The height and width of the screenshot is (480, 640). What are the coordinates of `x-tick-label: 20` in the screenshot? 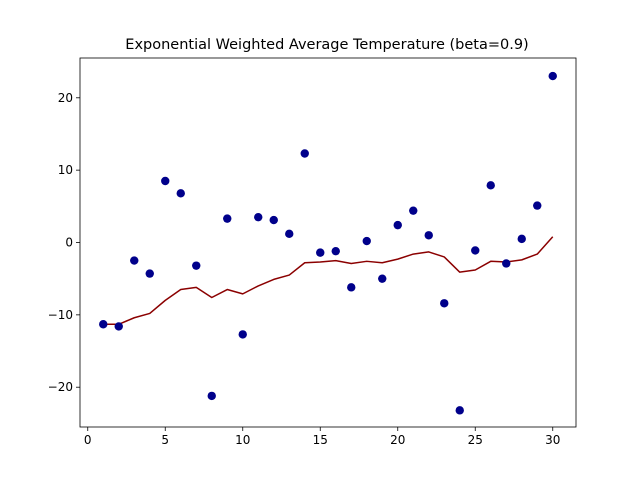 It's located at (397, 440).